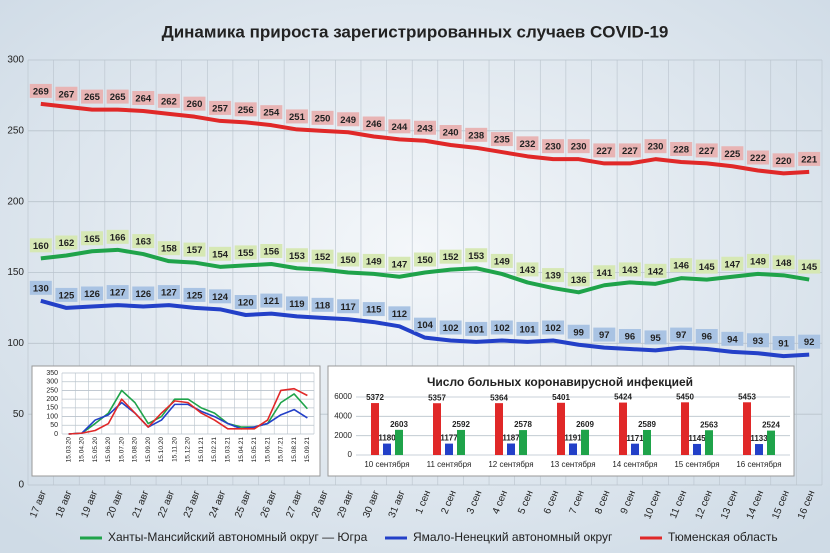 The height and width of the screenshot is (553, 830). I want to click on data-label: 94, so click(732, 339).